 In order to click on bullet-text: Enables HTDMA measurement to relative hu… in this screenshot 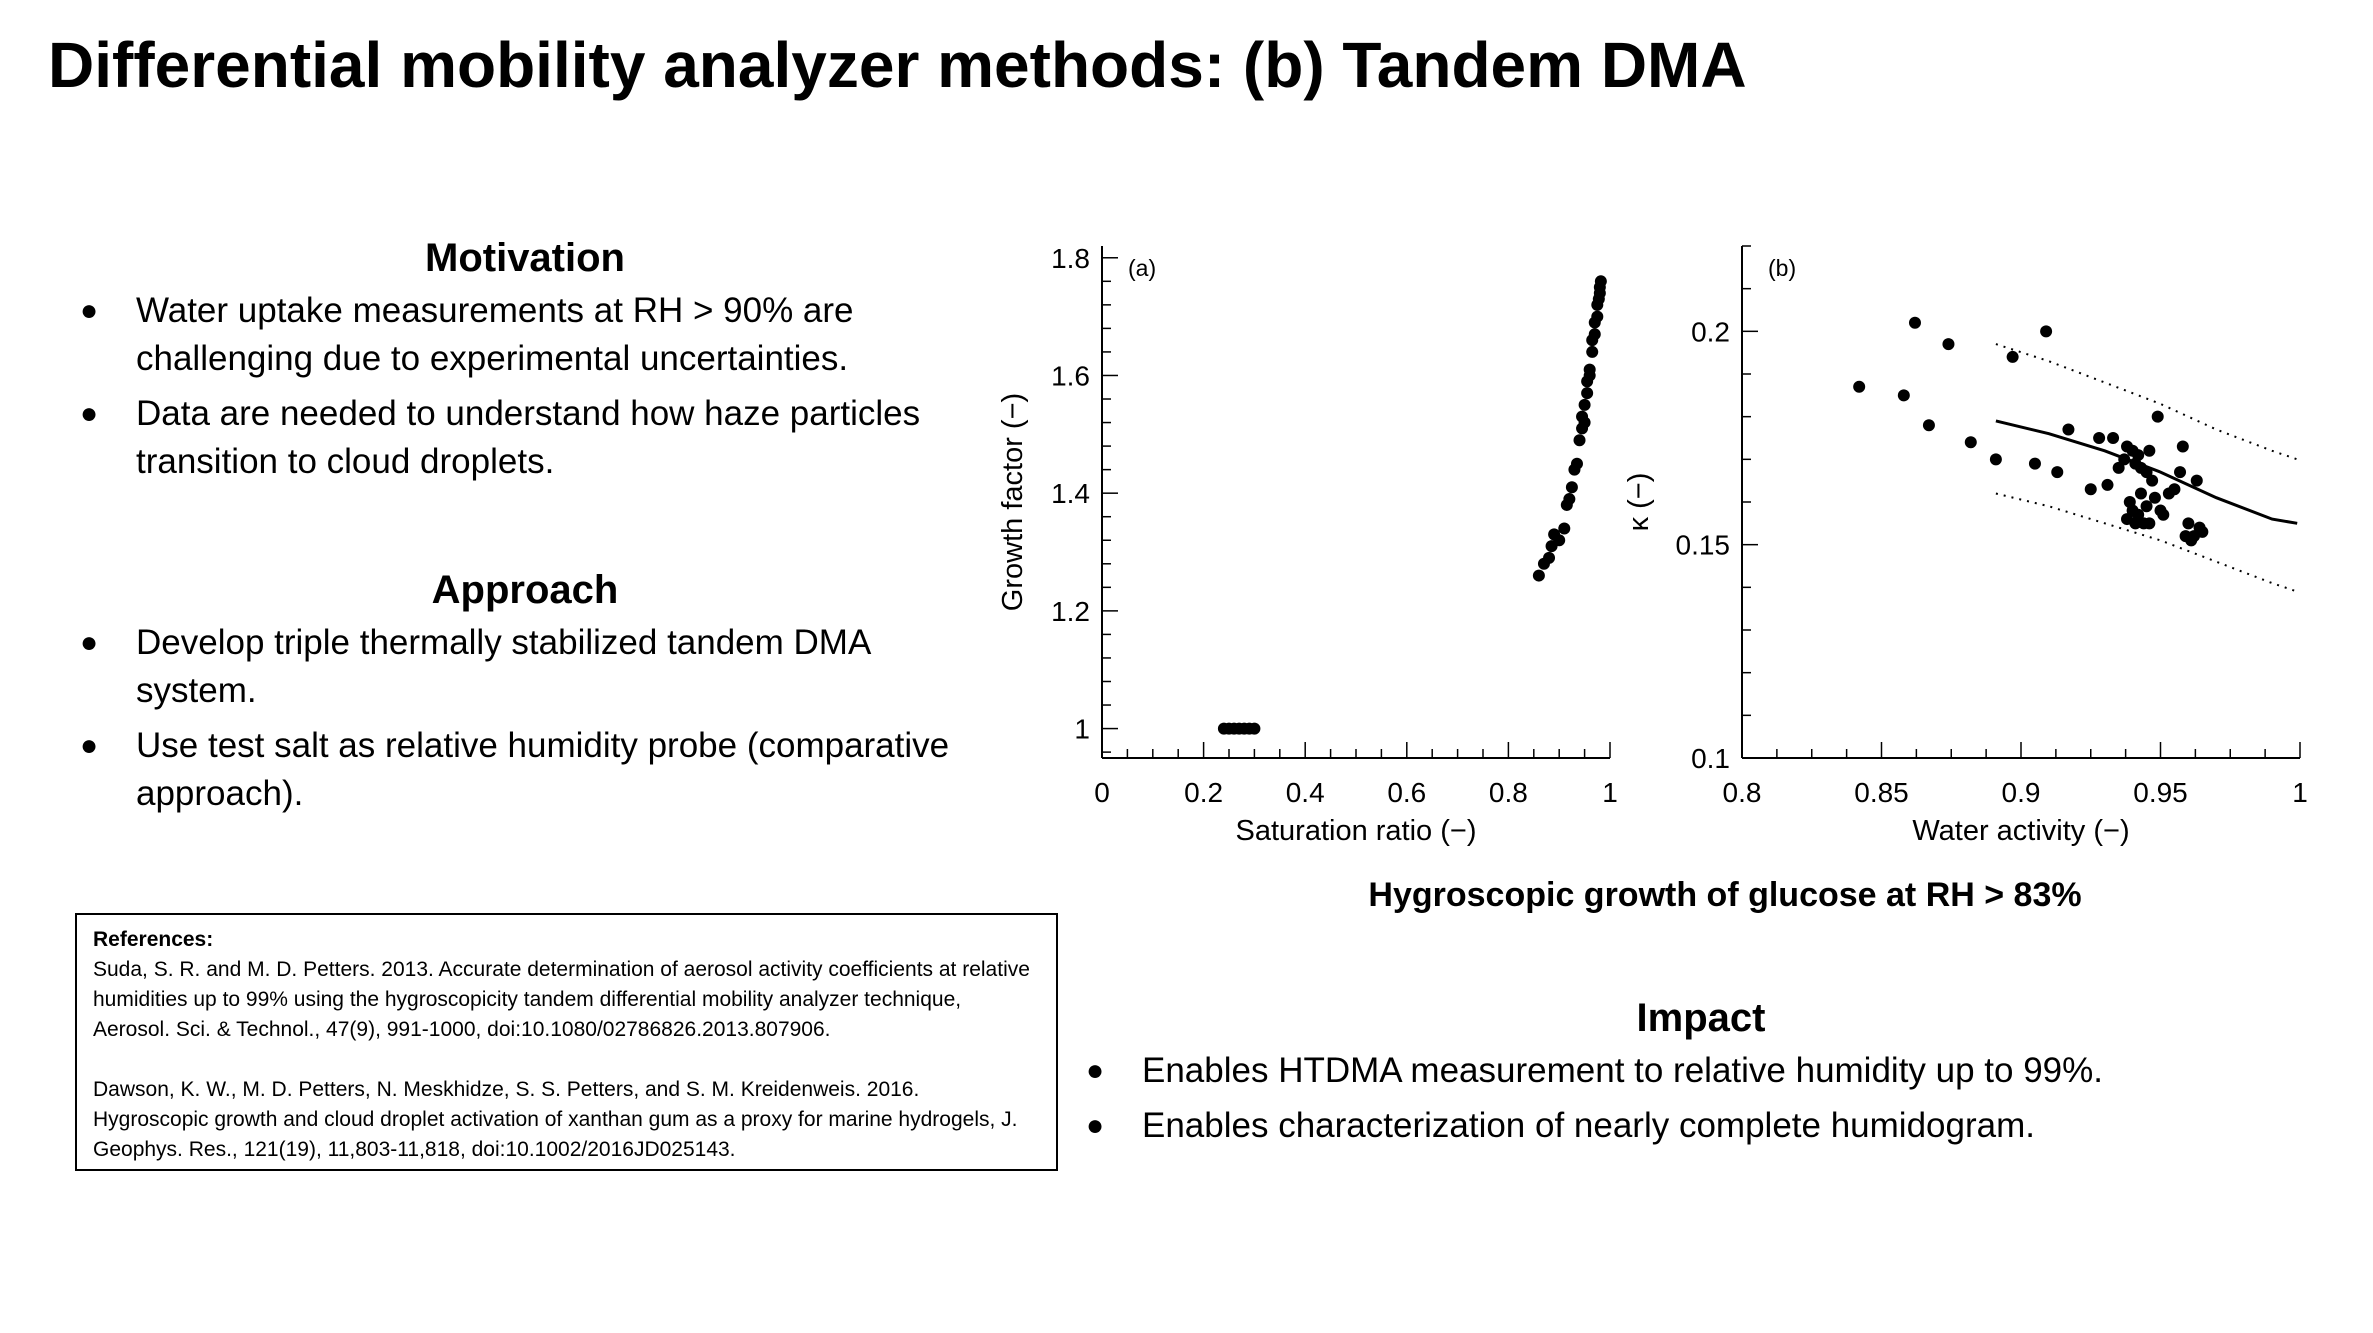, I will do `click(1622, 1070)`.